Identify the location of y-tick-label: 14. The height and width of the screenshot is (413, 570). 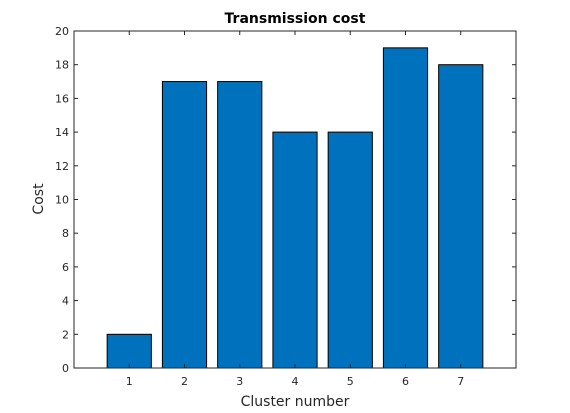
(62, 132).